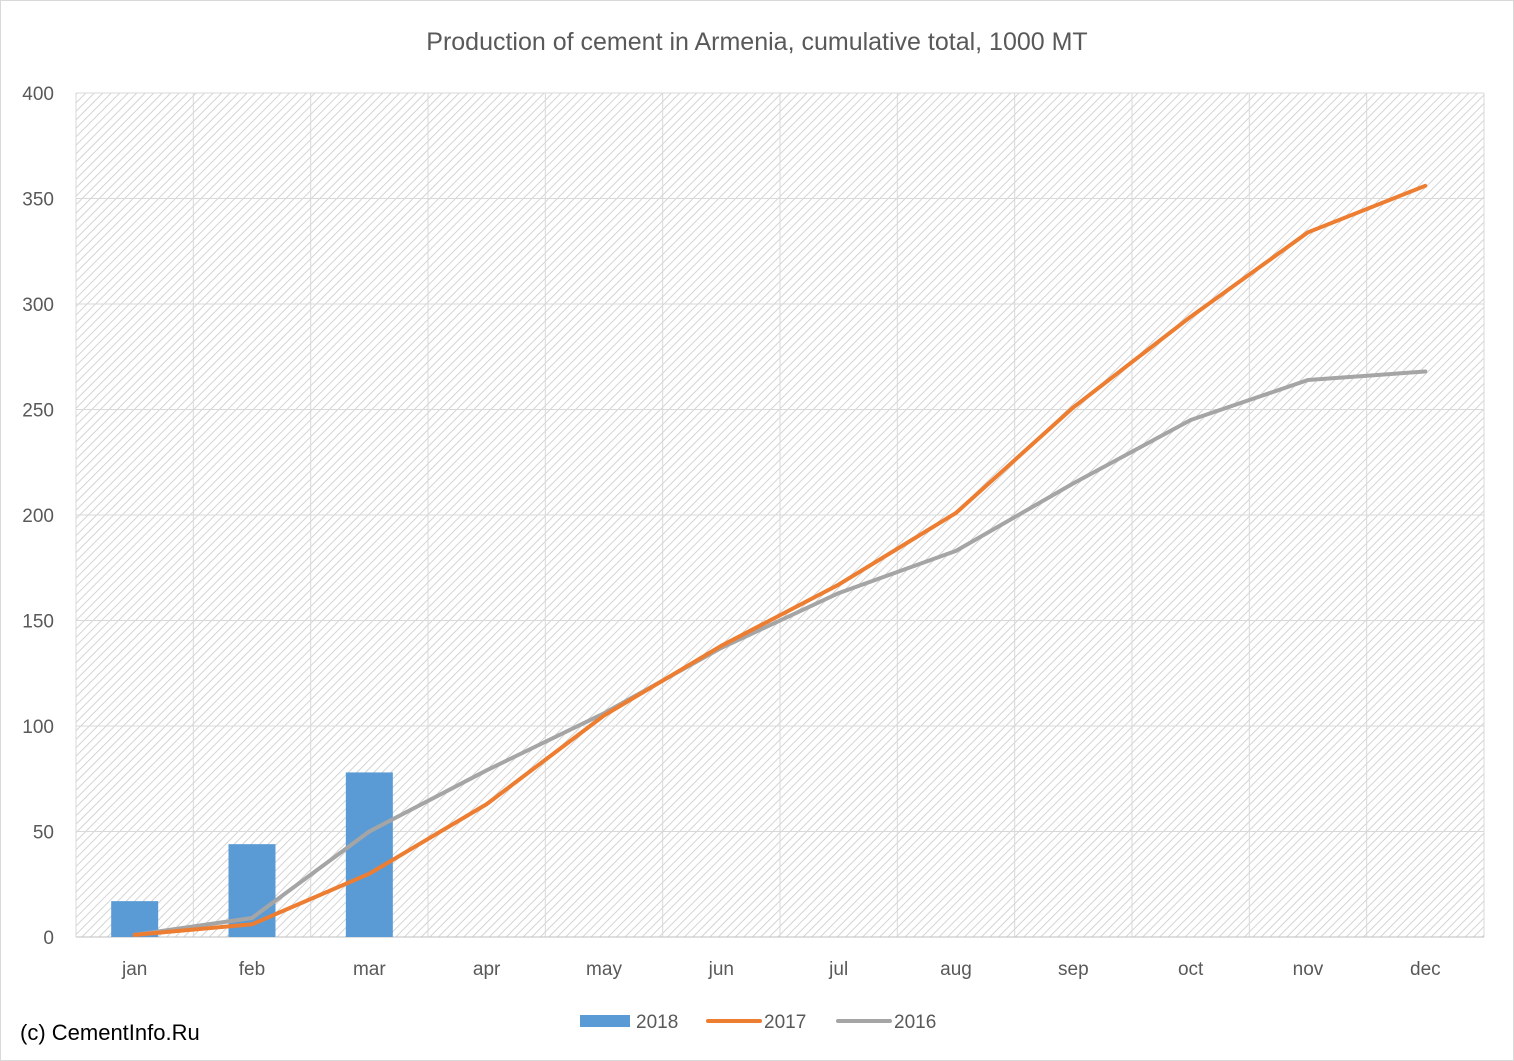 The image size is (1514, 1061). I want to click on bar-2018-mar, so click(369, 854).